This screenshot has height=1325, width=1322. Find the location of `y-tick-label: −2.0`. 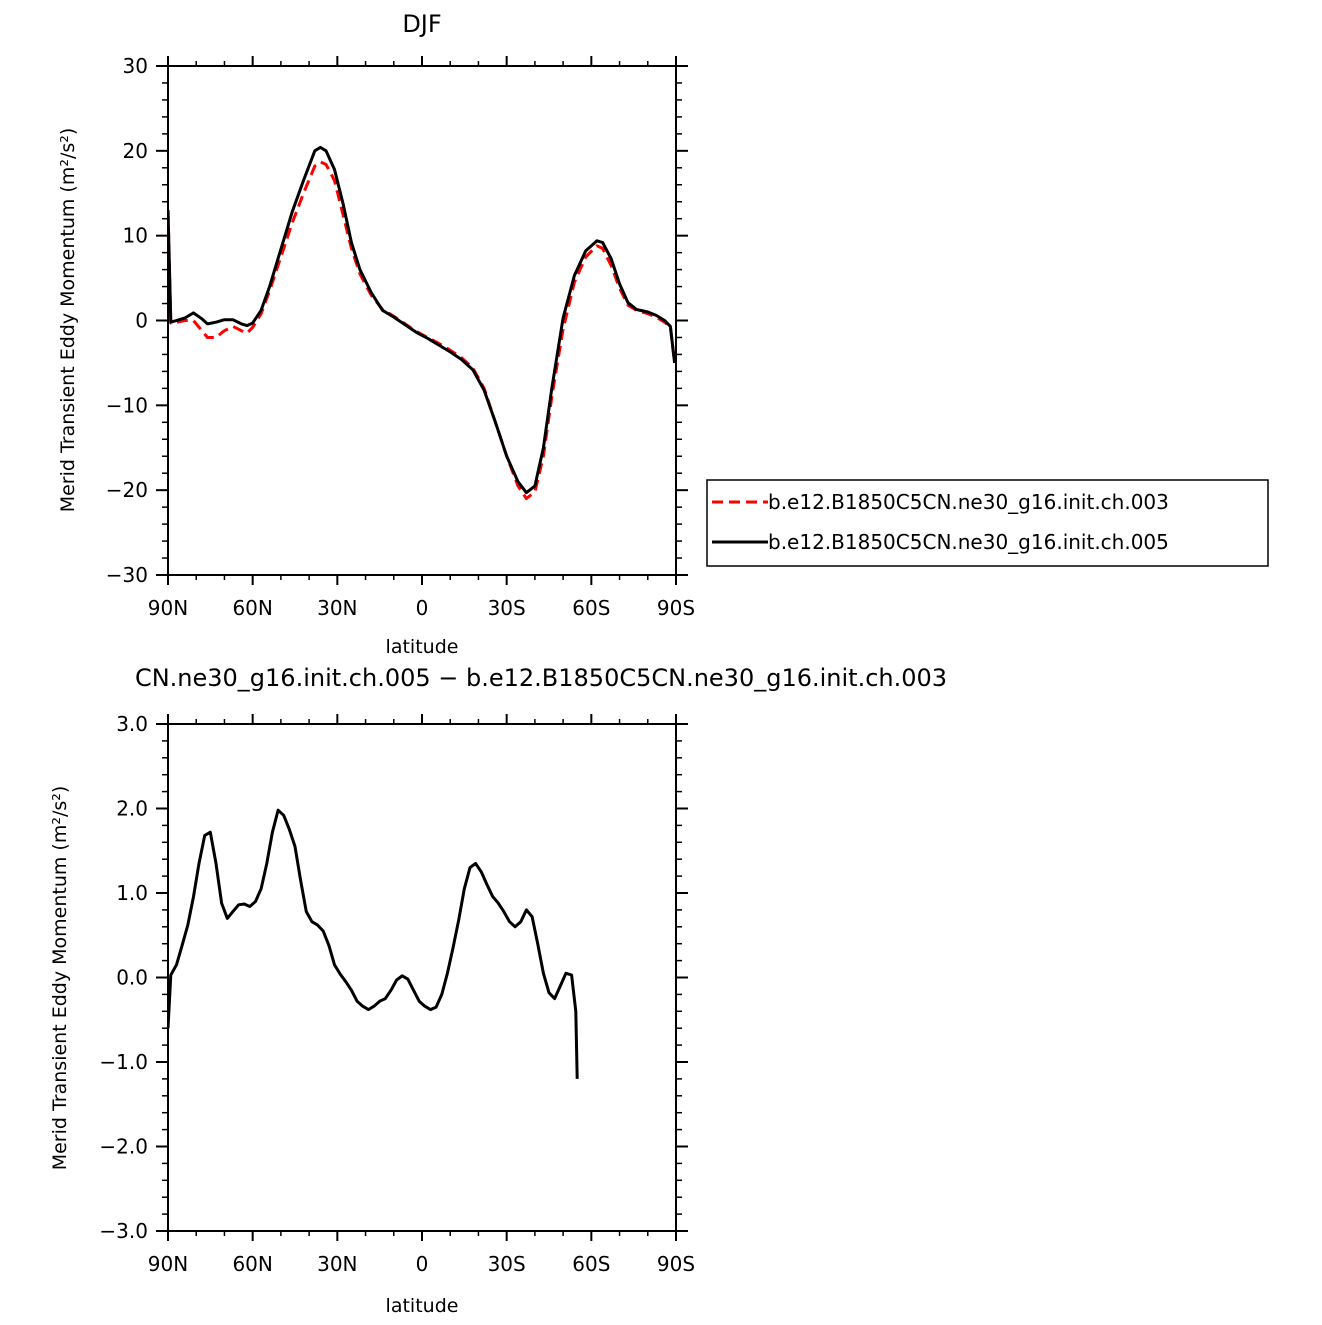

y-tick-label: −2.0 is located at coordinates (123, 1147).